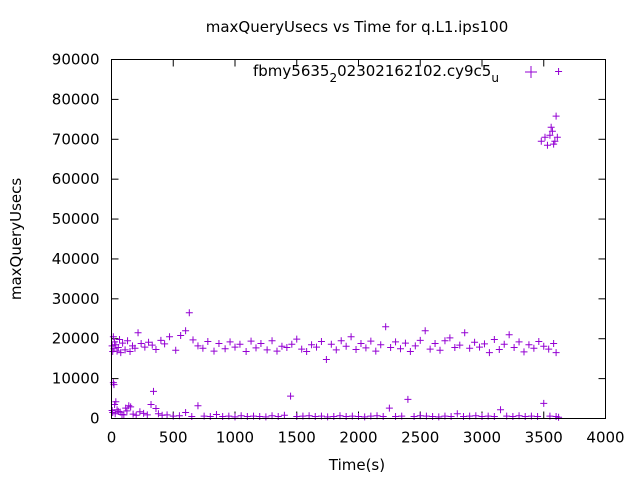 The image size is (640, 480). I want to click on x-tick-label: 2500, so click(420, 438).